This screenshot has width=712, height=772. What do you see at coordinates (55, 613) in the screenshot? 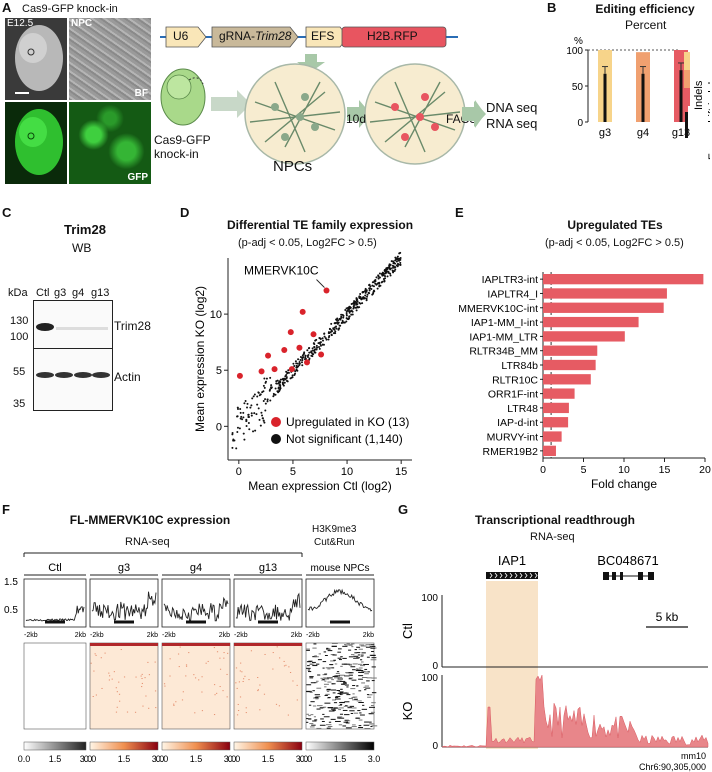
I see `profile-line` at bounding box center [55, 613].